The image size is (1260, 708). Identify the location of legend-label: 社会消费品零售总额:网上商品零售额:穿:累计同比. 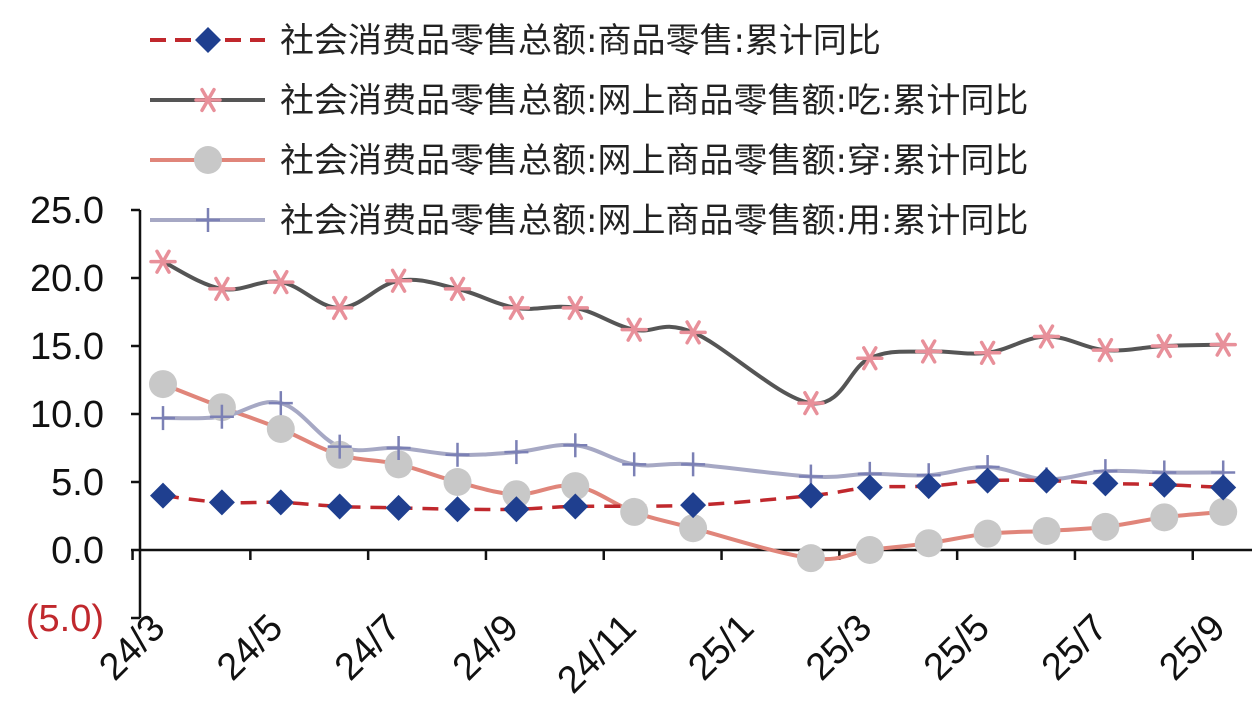
(654, 161).